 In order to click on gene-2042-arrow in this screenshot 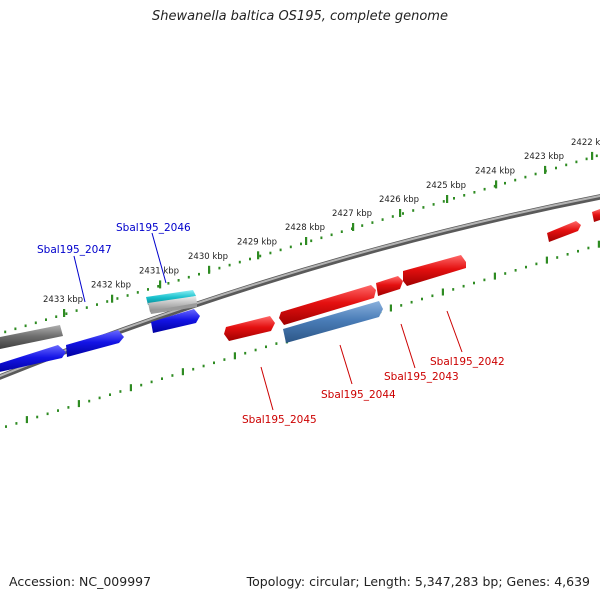, I will do `click(434, 270)`.